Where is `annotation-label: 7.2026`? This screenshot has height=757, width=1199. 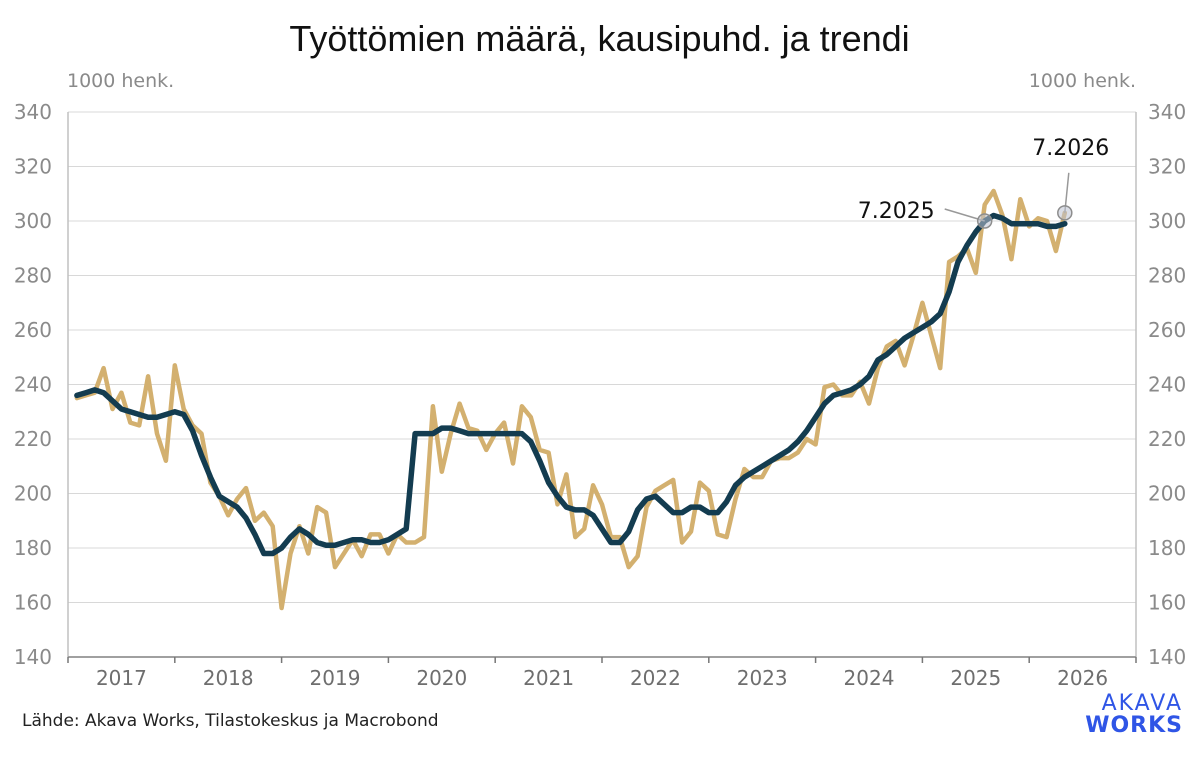
annotation-label: 7.2026 is located at coordinates (1070, 148).